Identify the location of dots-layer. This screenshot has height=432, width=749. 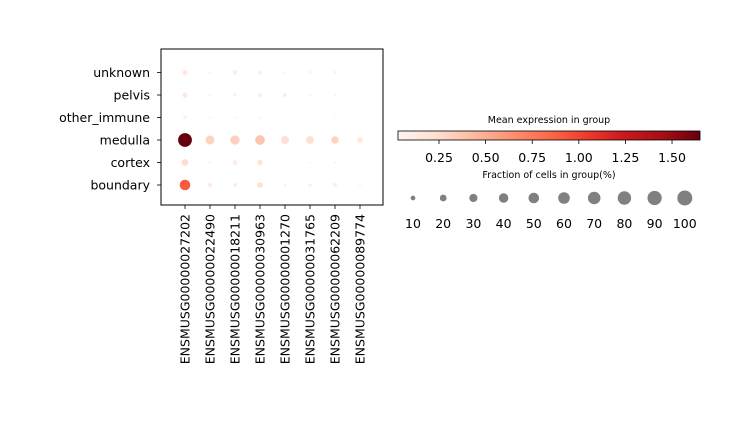
(270, 130).